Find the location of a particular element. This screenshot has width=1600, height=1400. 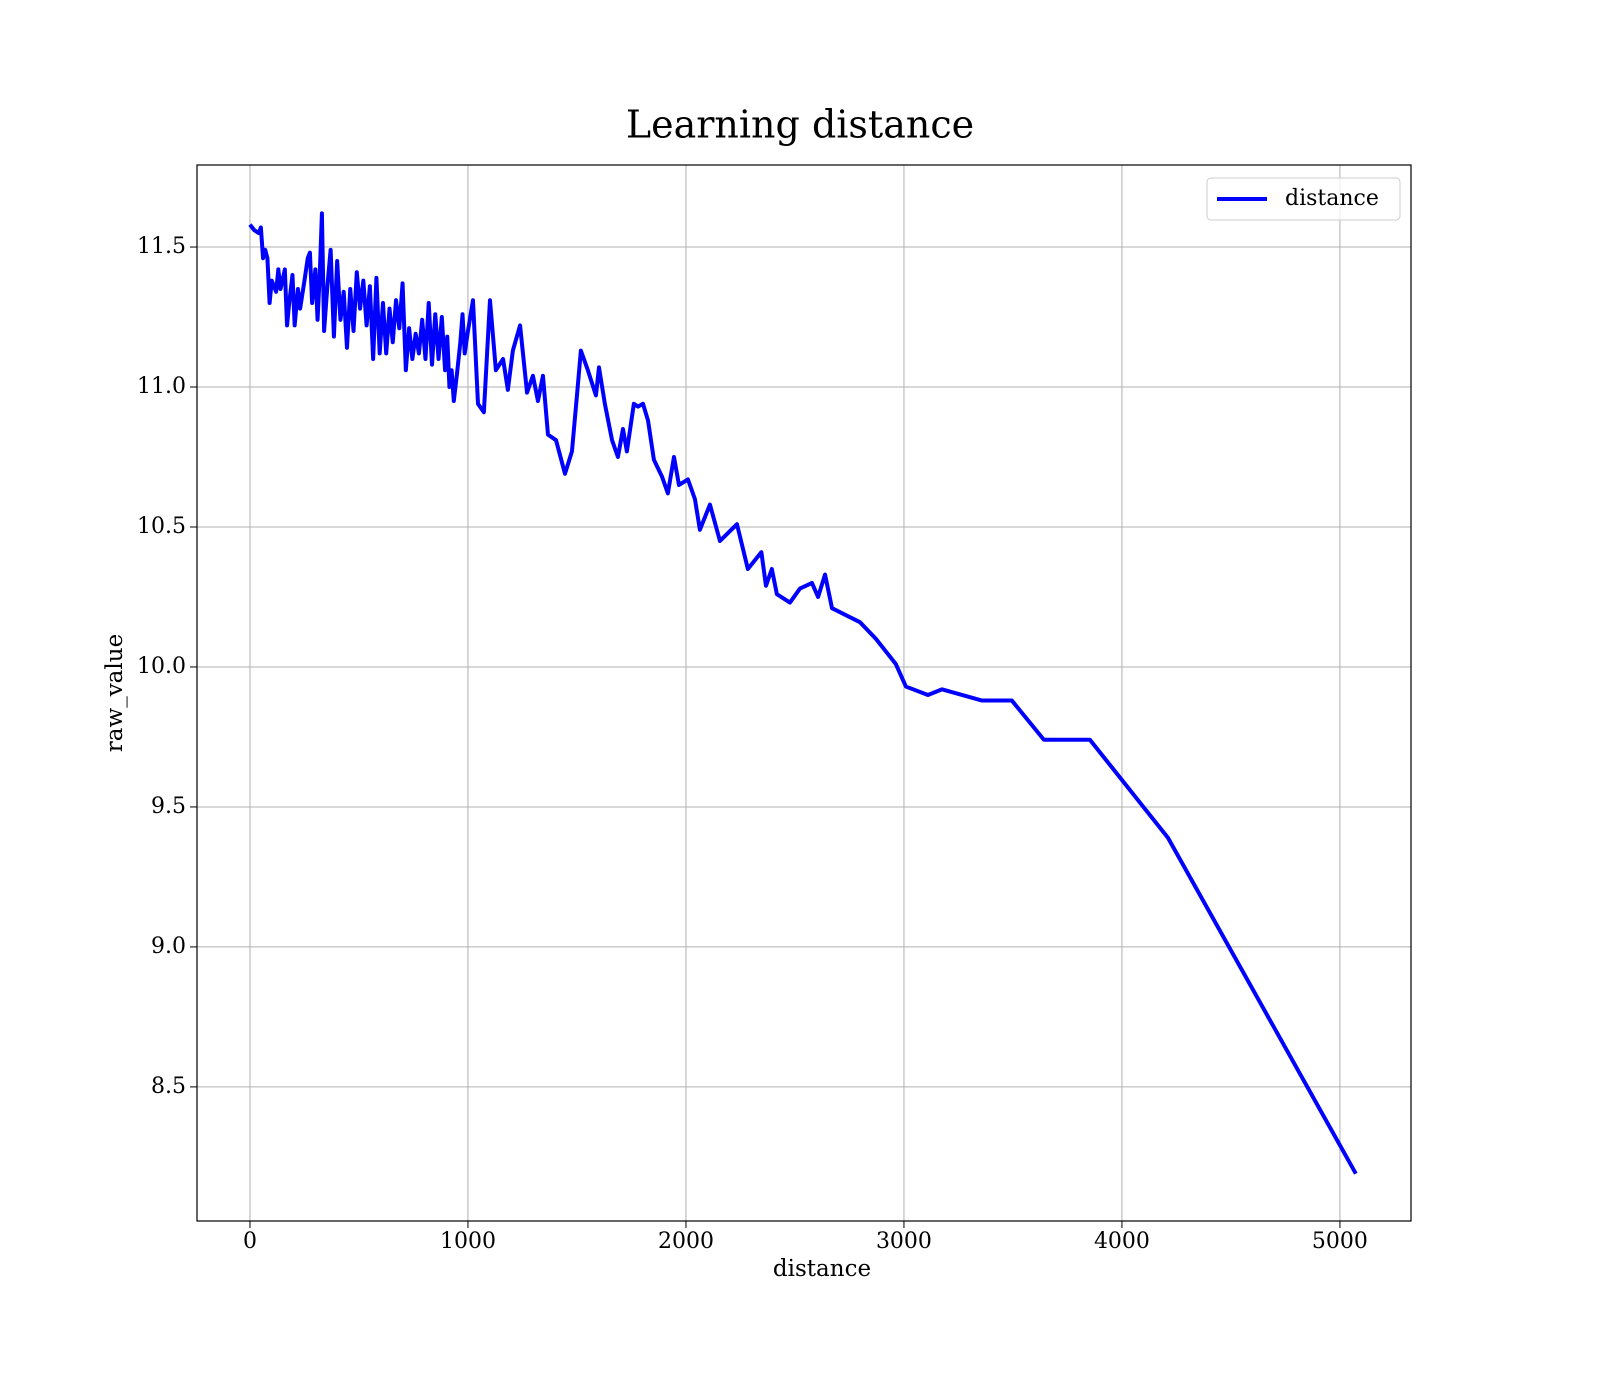

x-tick-label: 3000 is located at coordinates (904, 1241).